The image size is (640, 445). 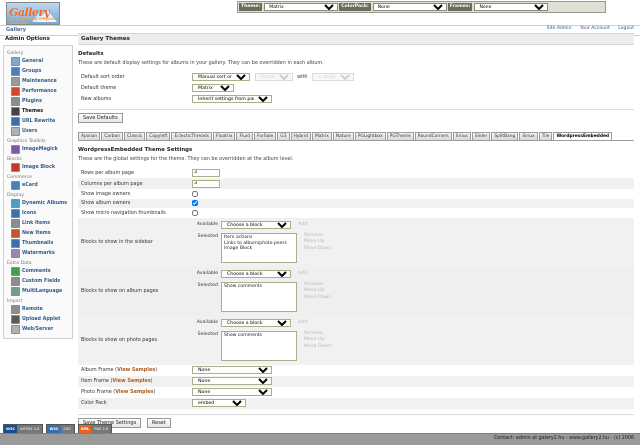 What do you see at coordinates (238, 237) in the screenshot?
I see `list-item: Item actions` at bounding box center [238, 237].